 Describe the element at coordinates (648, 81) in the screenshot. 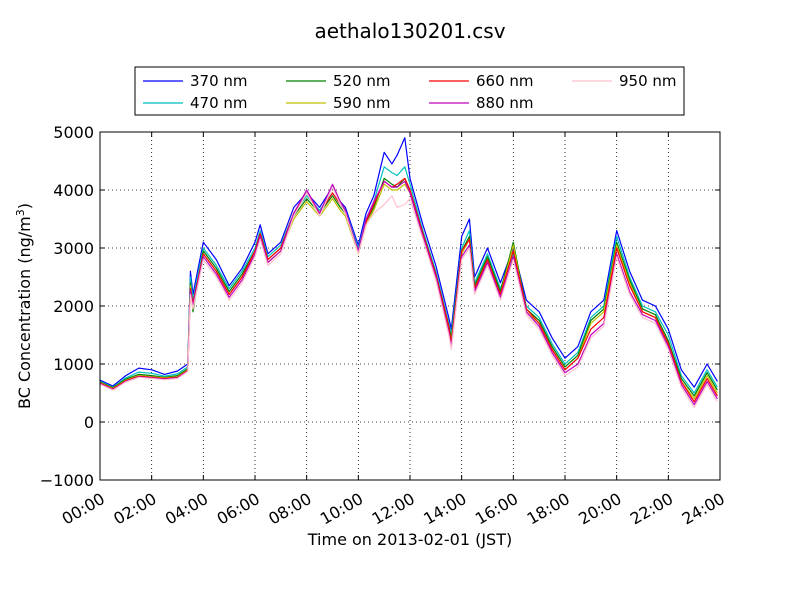

I see `legend-label: 950 nm` at that location.